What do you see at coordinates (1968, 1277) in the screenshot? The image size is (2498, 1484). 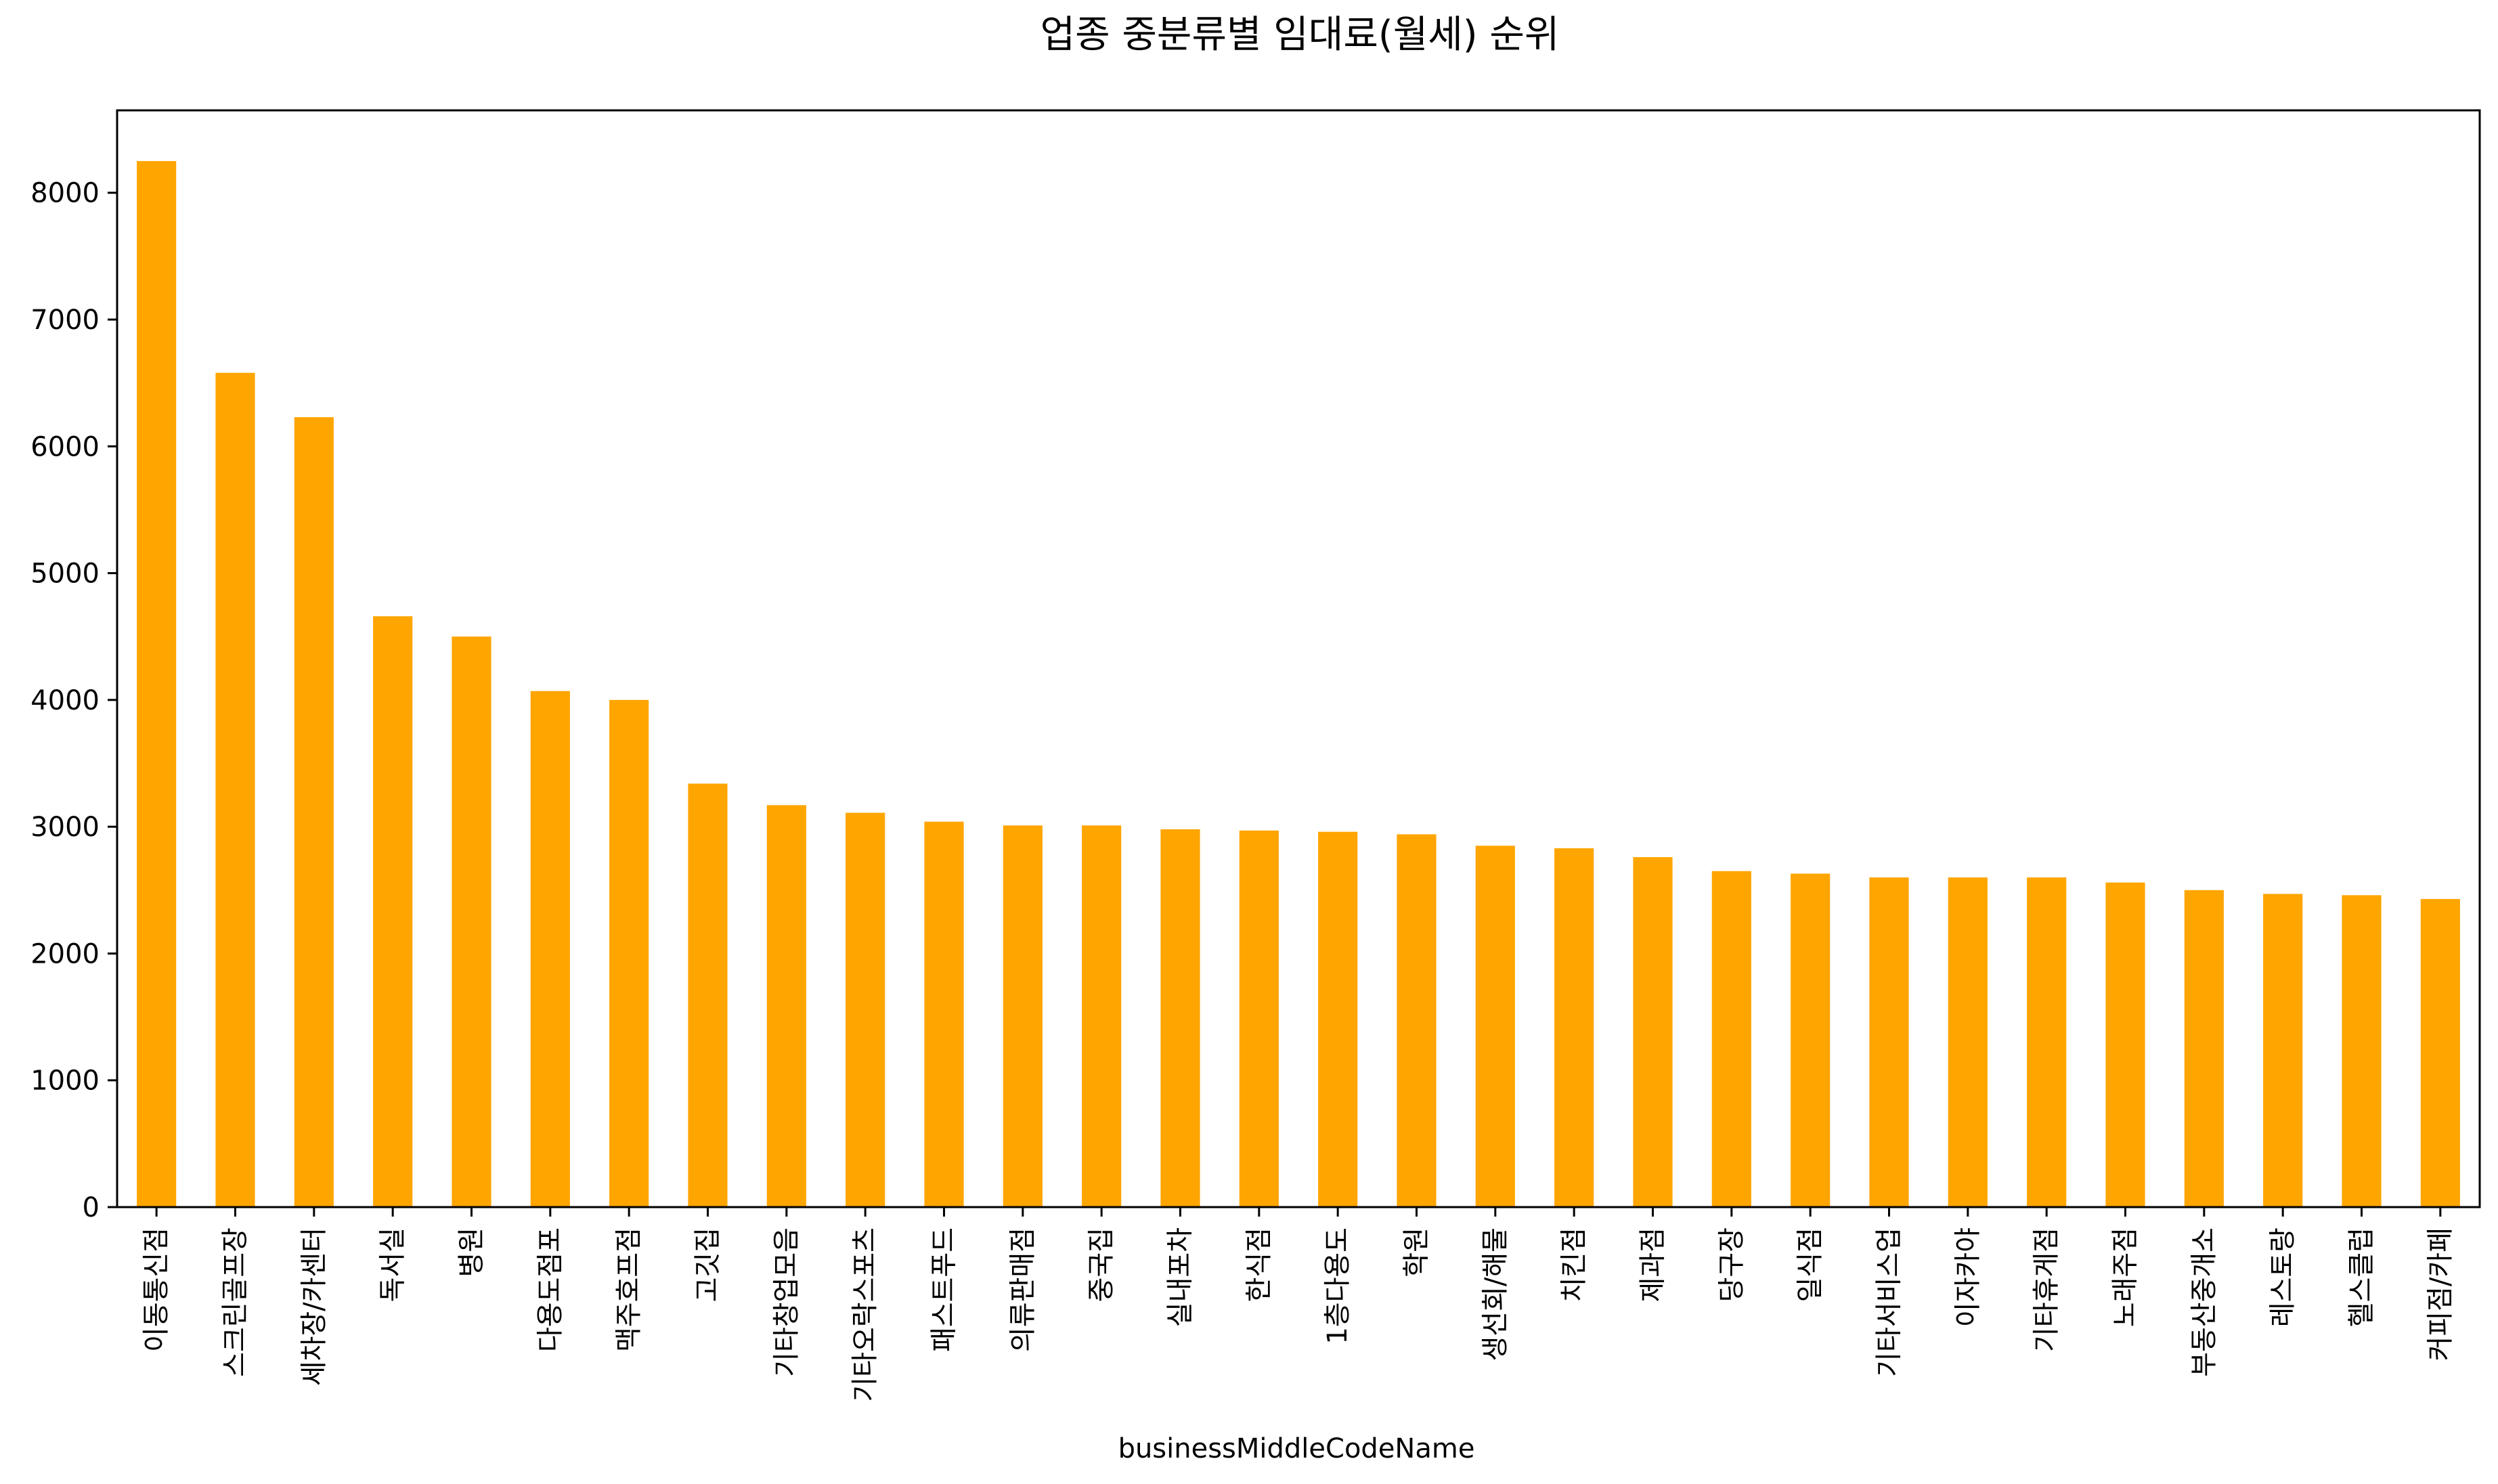 I see `x-tick-label: 이자카야` at bounding box center [1968, 1277].